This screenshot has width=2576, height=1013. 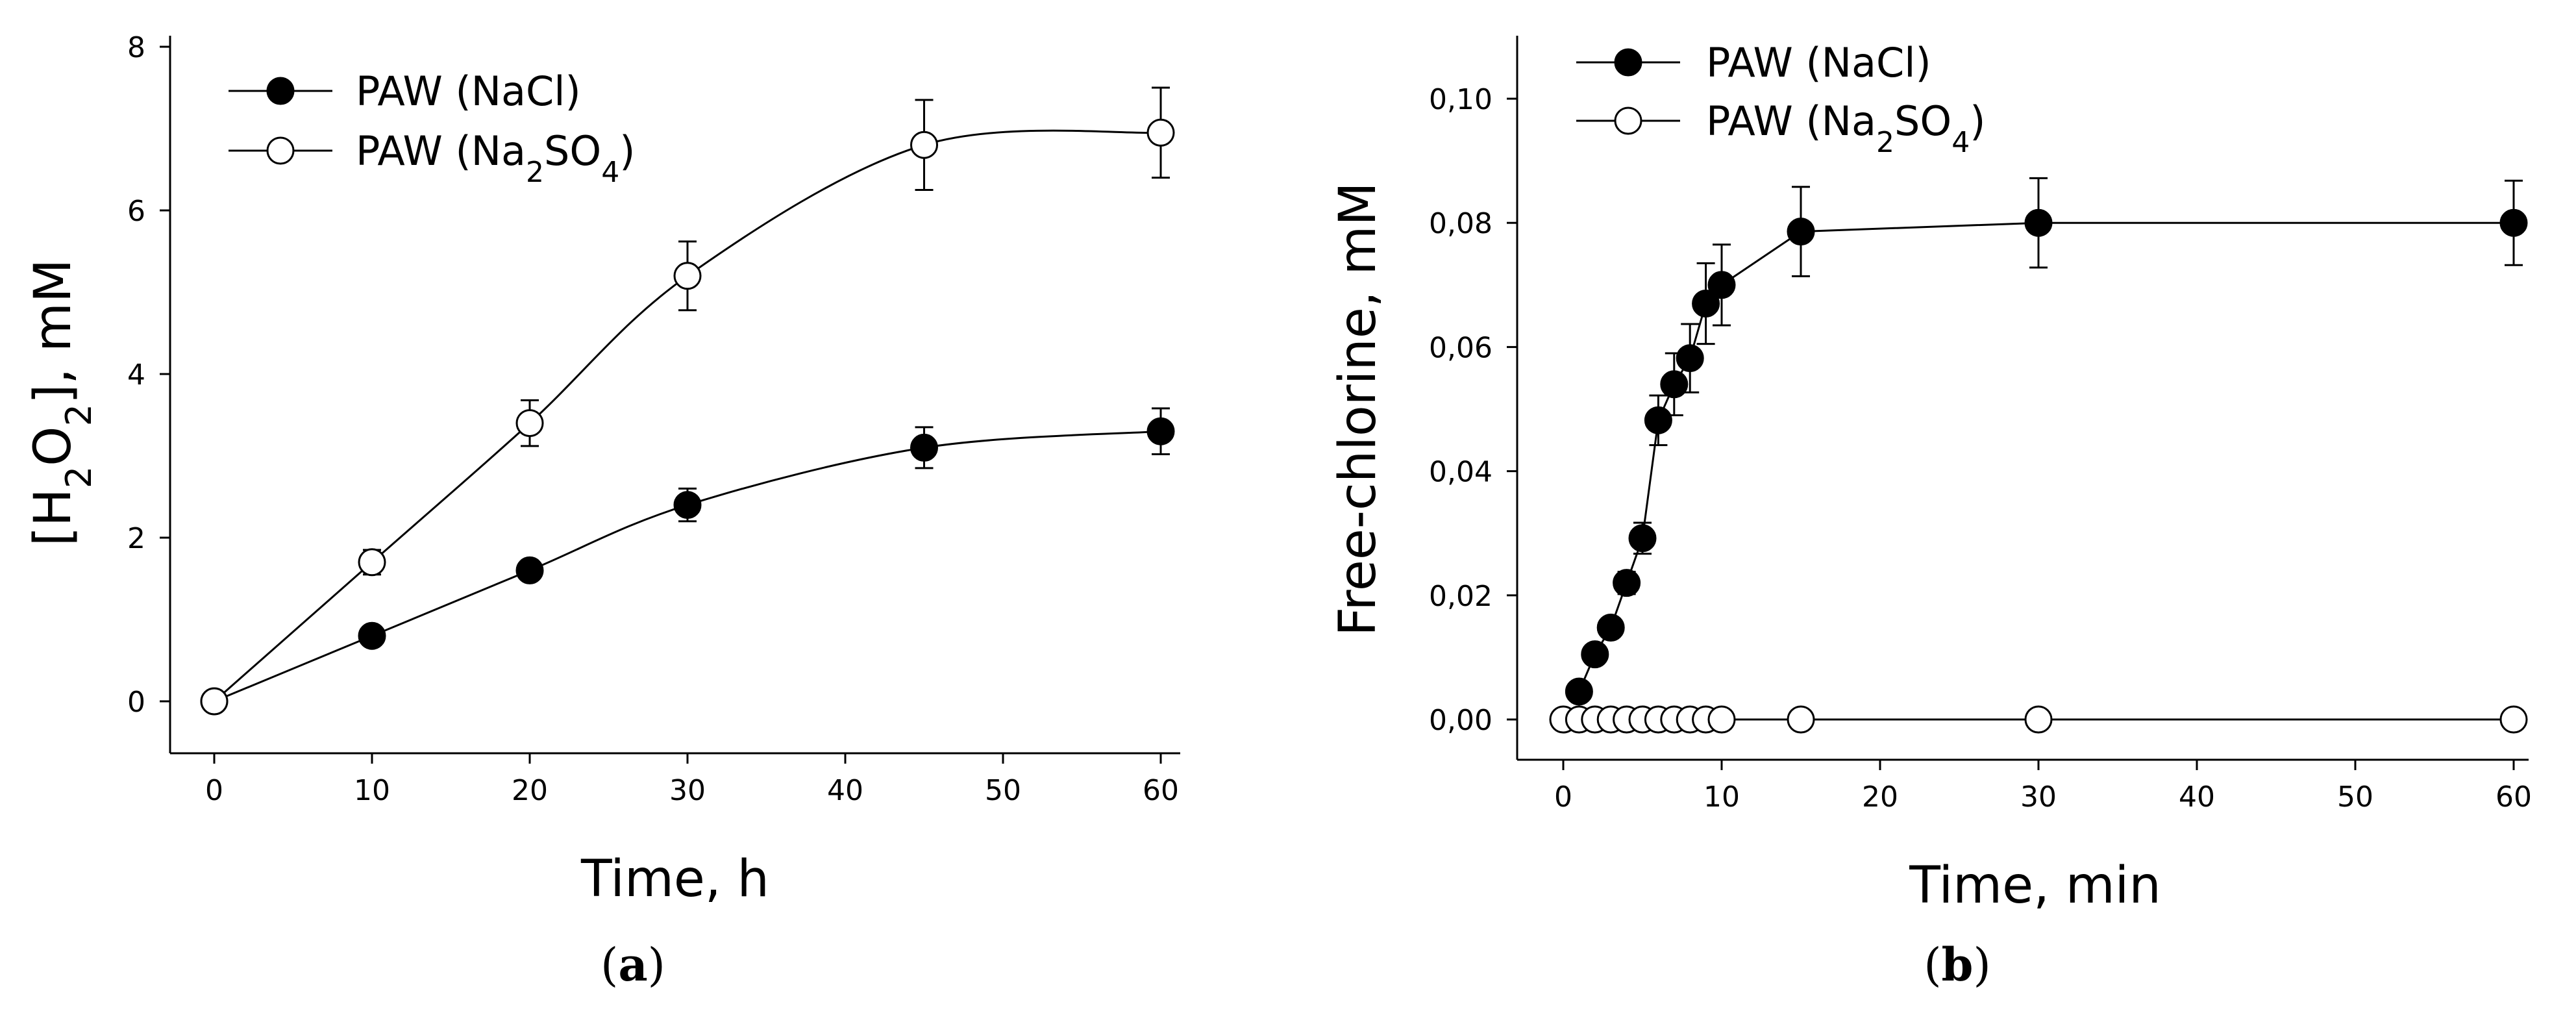 What do you see at coordinates (136, 47) in the screenshot?
I see `y-tick-label: 8` at bounding box center [136, 47].